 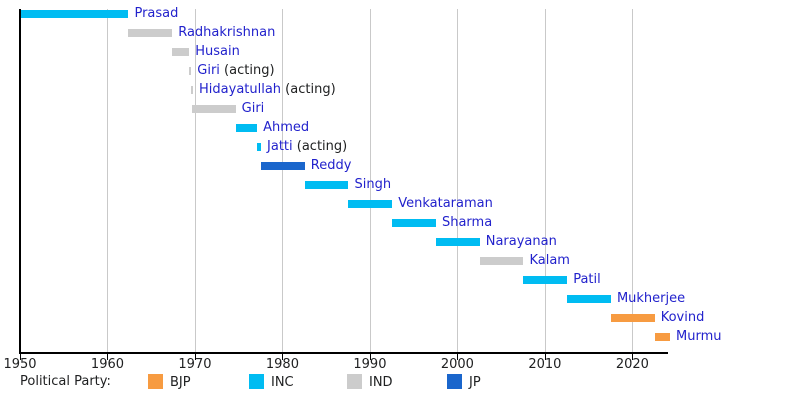 I want to click on president-name: Prasad, so click(x=156, y=13).